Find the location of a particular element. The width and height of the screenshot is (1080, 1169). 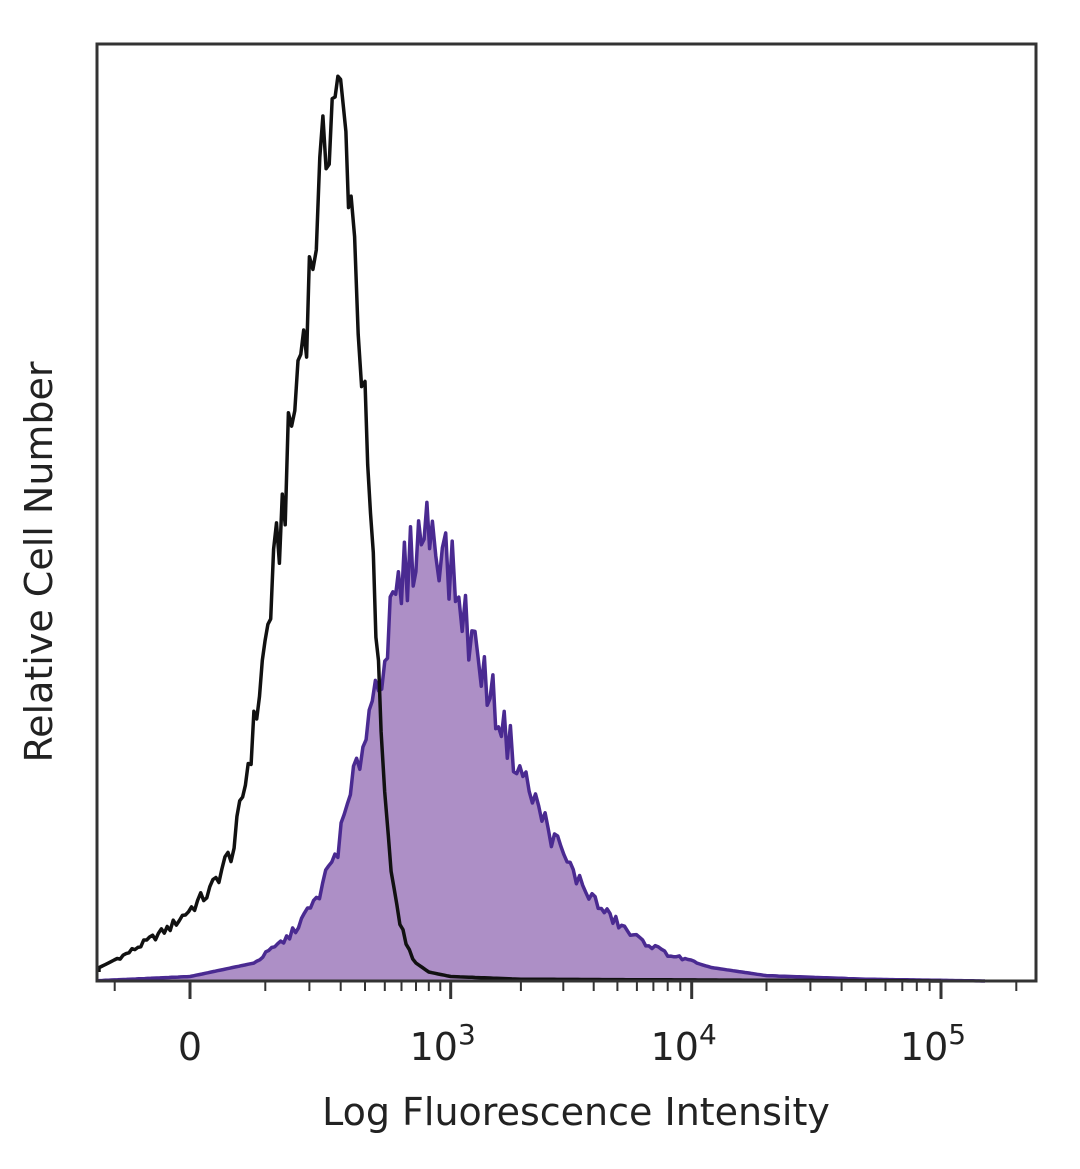

x-axis-tick-labels: 0 10³ 10⁴ 10⁵ is located at coordinates (572, 1043).